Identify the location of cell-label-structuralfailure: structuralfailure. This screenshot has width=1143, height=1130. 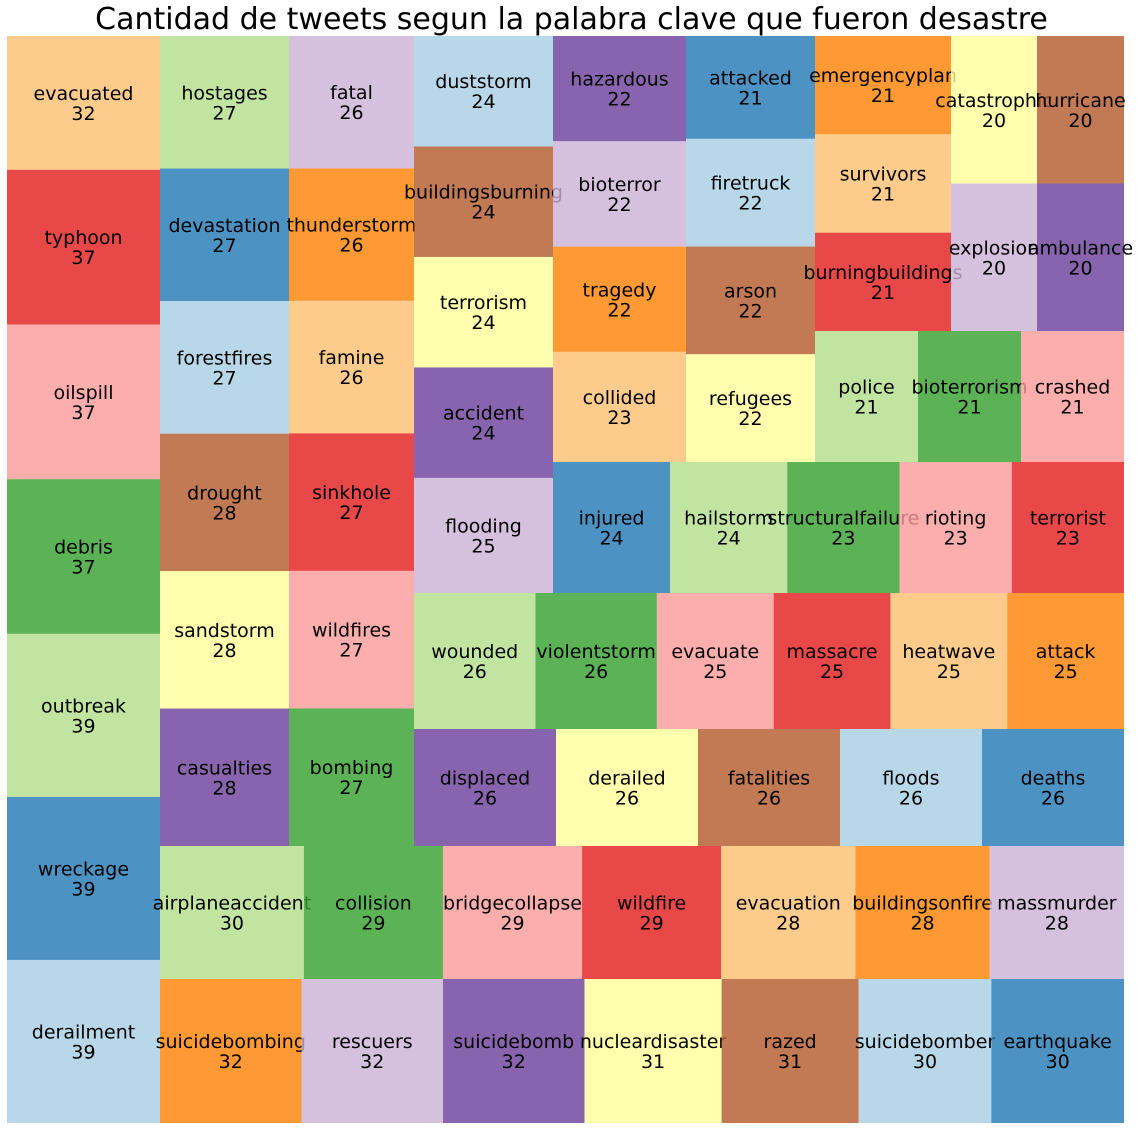
(843, 519).